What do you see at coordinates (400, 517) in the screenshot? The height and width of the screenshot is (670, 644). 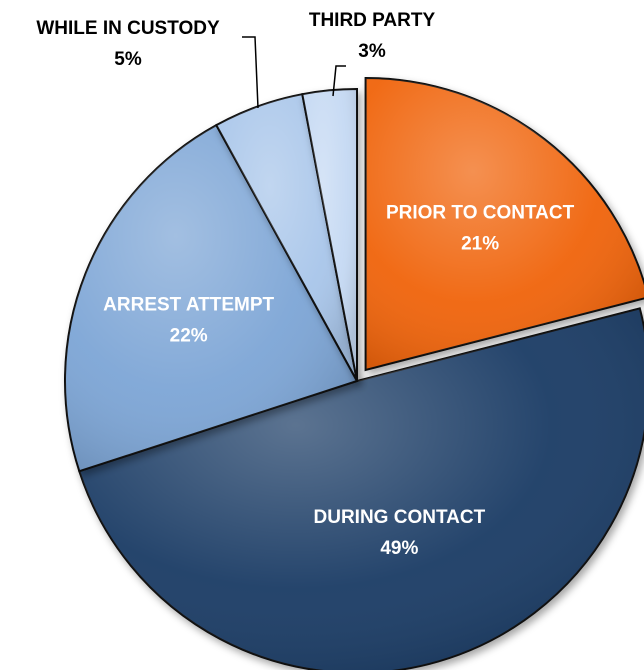 I see `slice-label-during-contact: DURING CONTACT` at bounding box center [400, 517].